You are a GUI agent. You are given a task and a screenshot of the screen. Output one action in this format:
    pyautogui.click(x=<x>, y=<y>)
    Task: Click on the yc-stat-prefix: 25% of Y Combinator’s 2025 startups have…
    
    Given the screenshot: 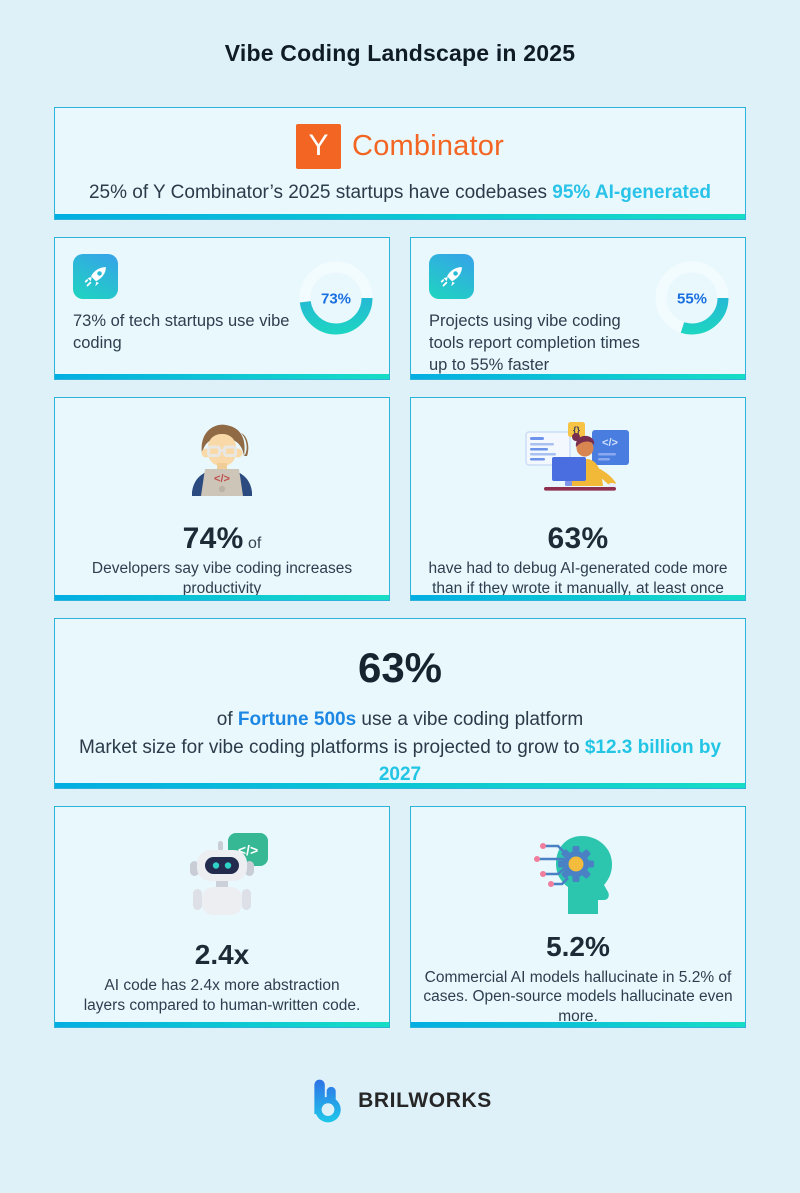 What is the action you would take?
    pyautogui.click(x=320, y=192)
    